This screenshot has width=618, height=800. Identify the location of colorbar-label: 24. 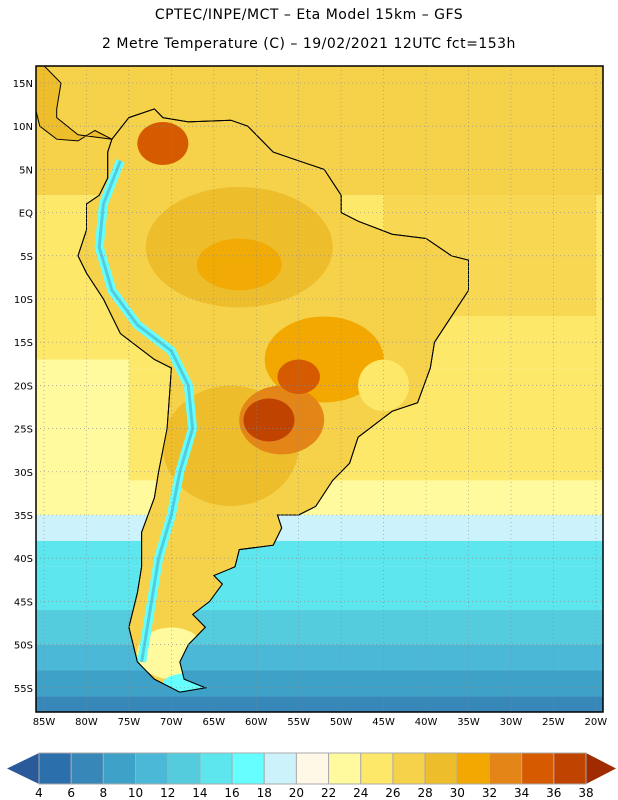
(360, 793).